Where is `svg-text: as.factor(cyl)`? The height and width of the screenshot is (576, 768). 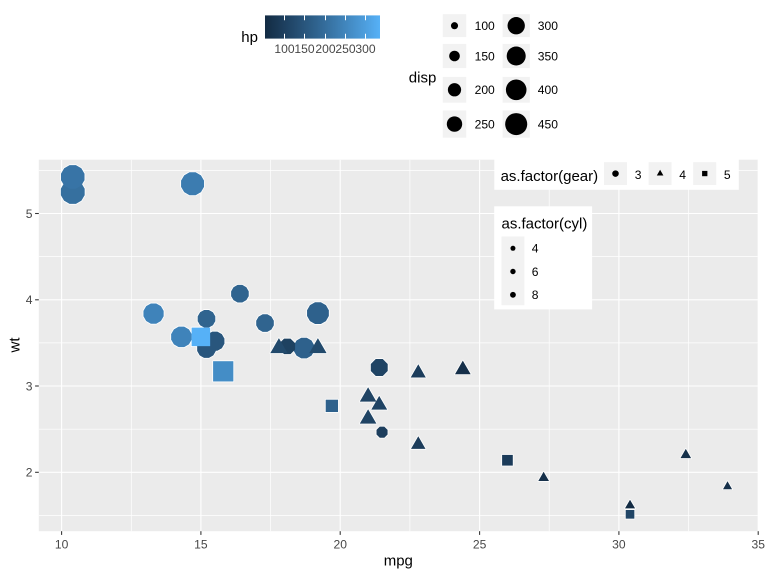 svg-text: as.factor(cyl) is located at coordinates (545, 223).